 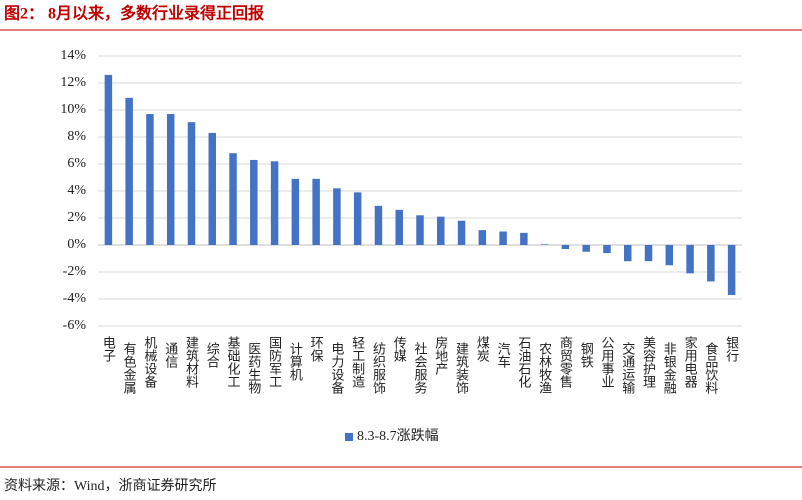 I want to click on x-tick-label: 电子, so click(x=108, y=349).